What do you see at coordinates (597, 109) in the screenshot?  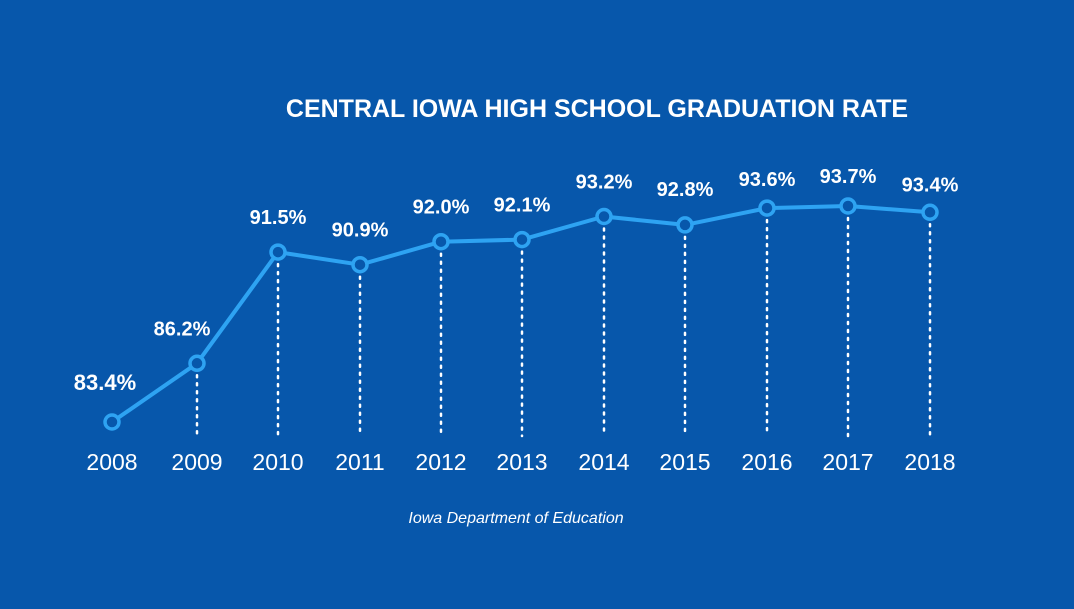 I see `chart-title: CENTRAL IOWA HIGH SCHOOL GRADUATION RATE` at bounding box center [597, 109].